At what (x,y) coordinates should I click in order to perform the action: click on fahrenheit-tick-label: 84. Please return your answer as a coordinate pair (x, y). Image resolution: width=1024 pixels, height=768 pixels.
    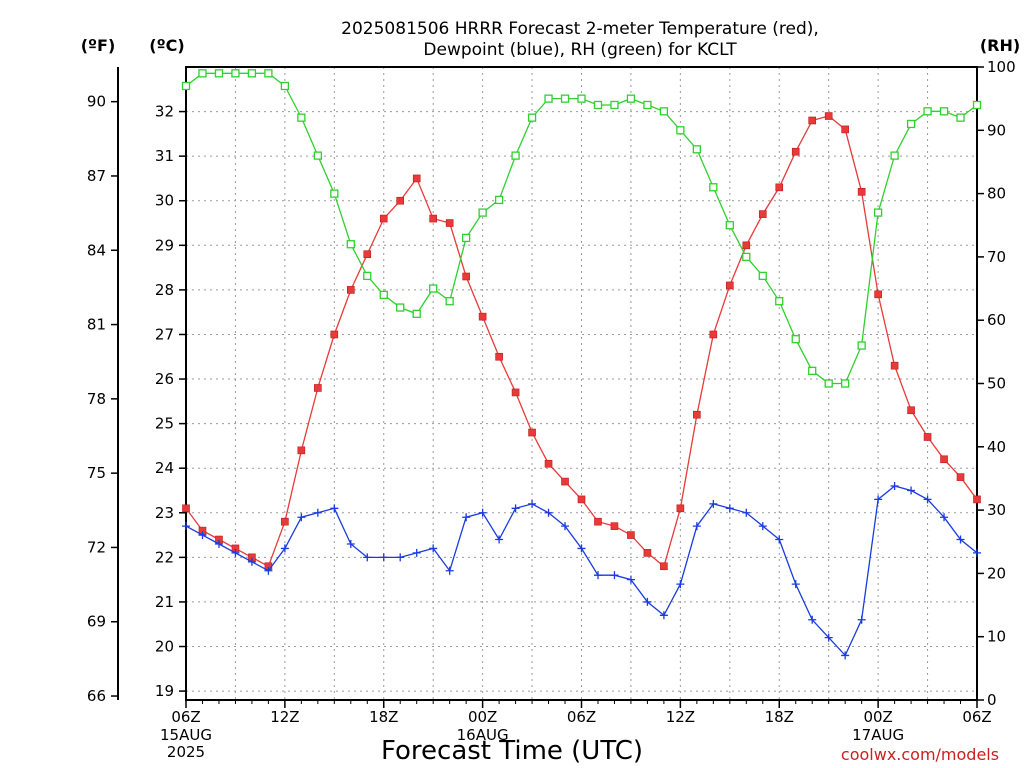
    Looking at the image, I should click on (96, 250).